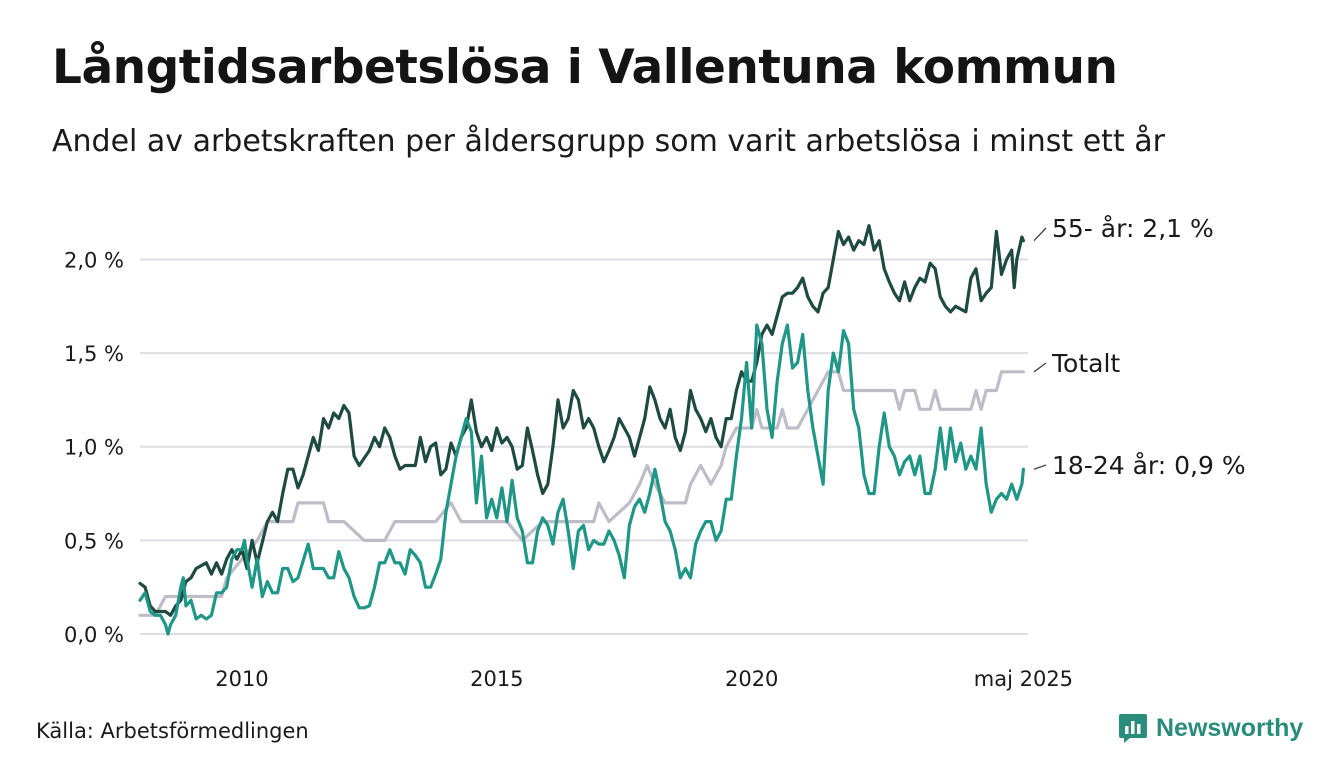  What do you see at coordinates (94, 354) in the screenshot?
I see `y-tick-label: 1,5 %` at bounding box center [94, 354].